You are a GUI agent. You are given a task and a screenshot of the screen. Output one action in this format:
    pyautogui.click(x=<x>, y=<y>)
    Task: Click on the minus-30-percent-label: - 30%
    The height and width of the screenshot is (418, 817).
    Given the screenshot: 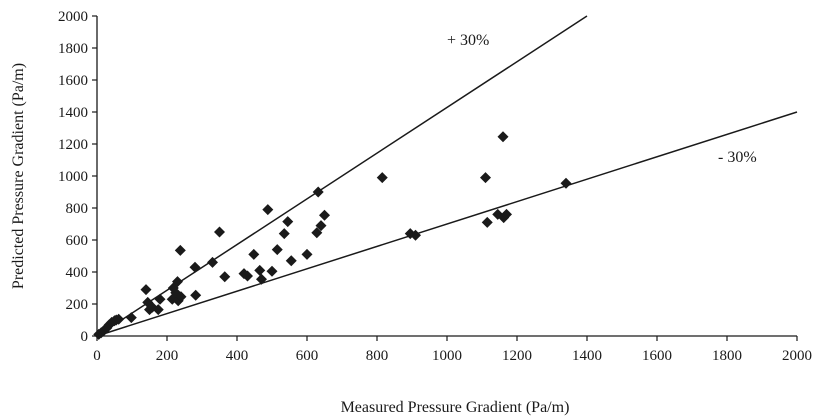 What is the action you would take?
    pyautogui.click(x=737, y=157)
    